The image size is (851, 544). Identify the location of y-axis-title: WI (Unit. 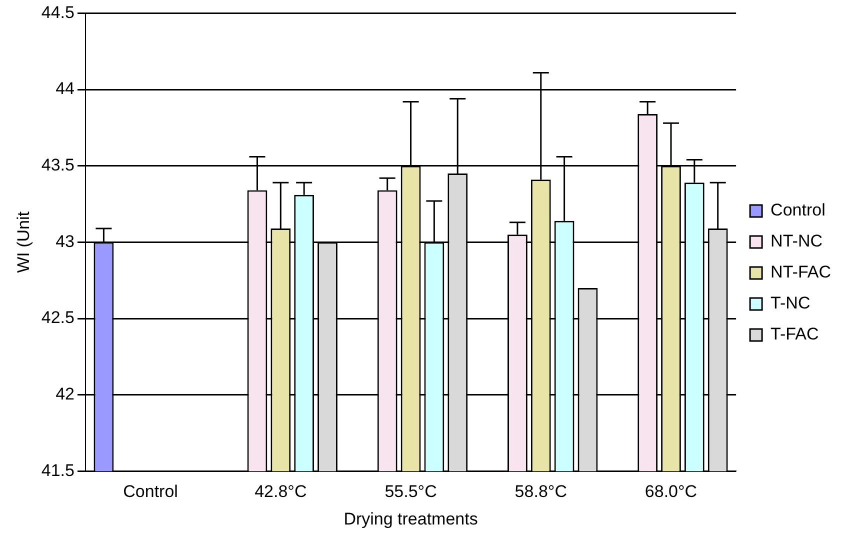
(23, 242).